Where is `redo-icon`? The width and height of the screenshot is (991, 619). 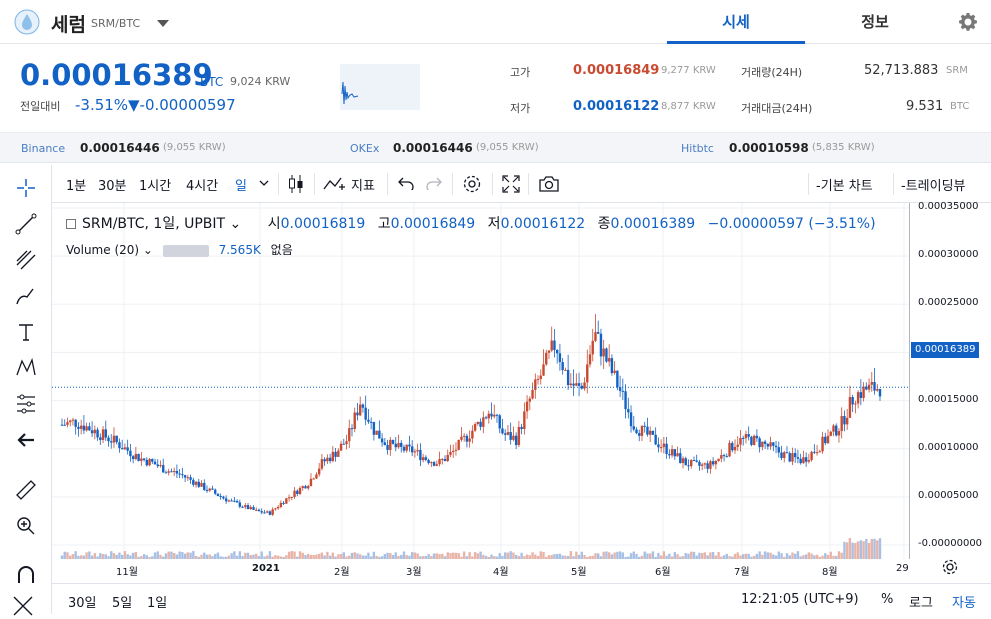
redo-icon is located at coordinates (434, 183).